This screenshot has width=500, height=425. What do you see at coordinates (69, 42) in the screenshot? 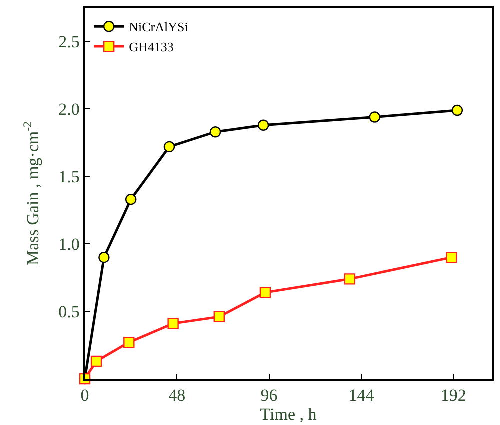
I see `y-tick-label: 2.5` at bounding box center [69, 42].